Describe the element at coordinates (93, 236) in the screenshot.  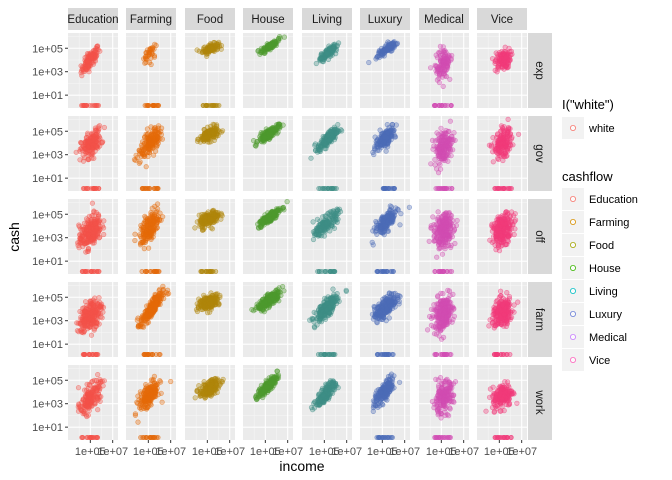
I see `panel-off-Education` at that location.